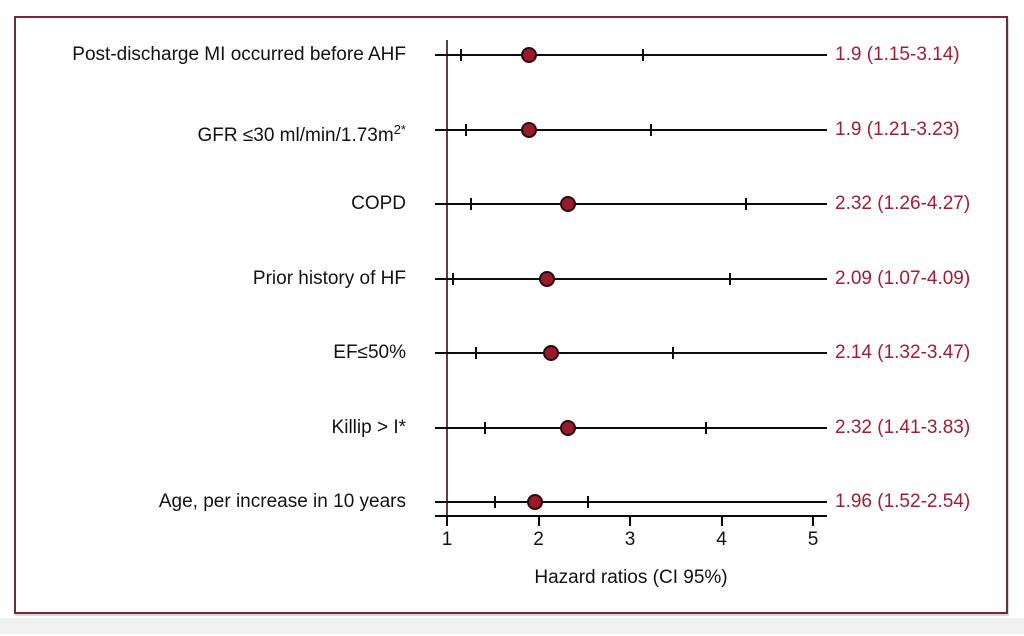 The height and width of the screenshot is (636, 1024). Describe the element at coordinates (897, 129) in the screenshot. I see `value-label: 1.9 (1.21-3.23)` at that location.